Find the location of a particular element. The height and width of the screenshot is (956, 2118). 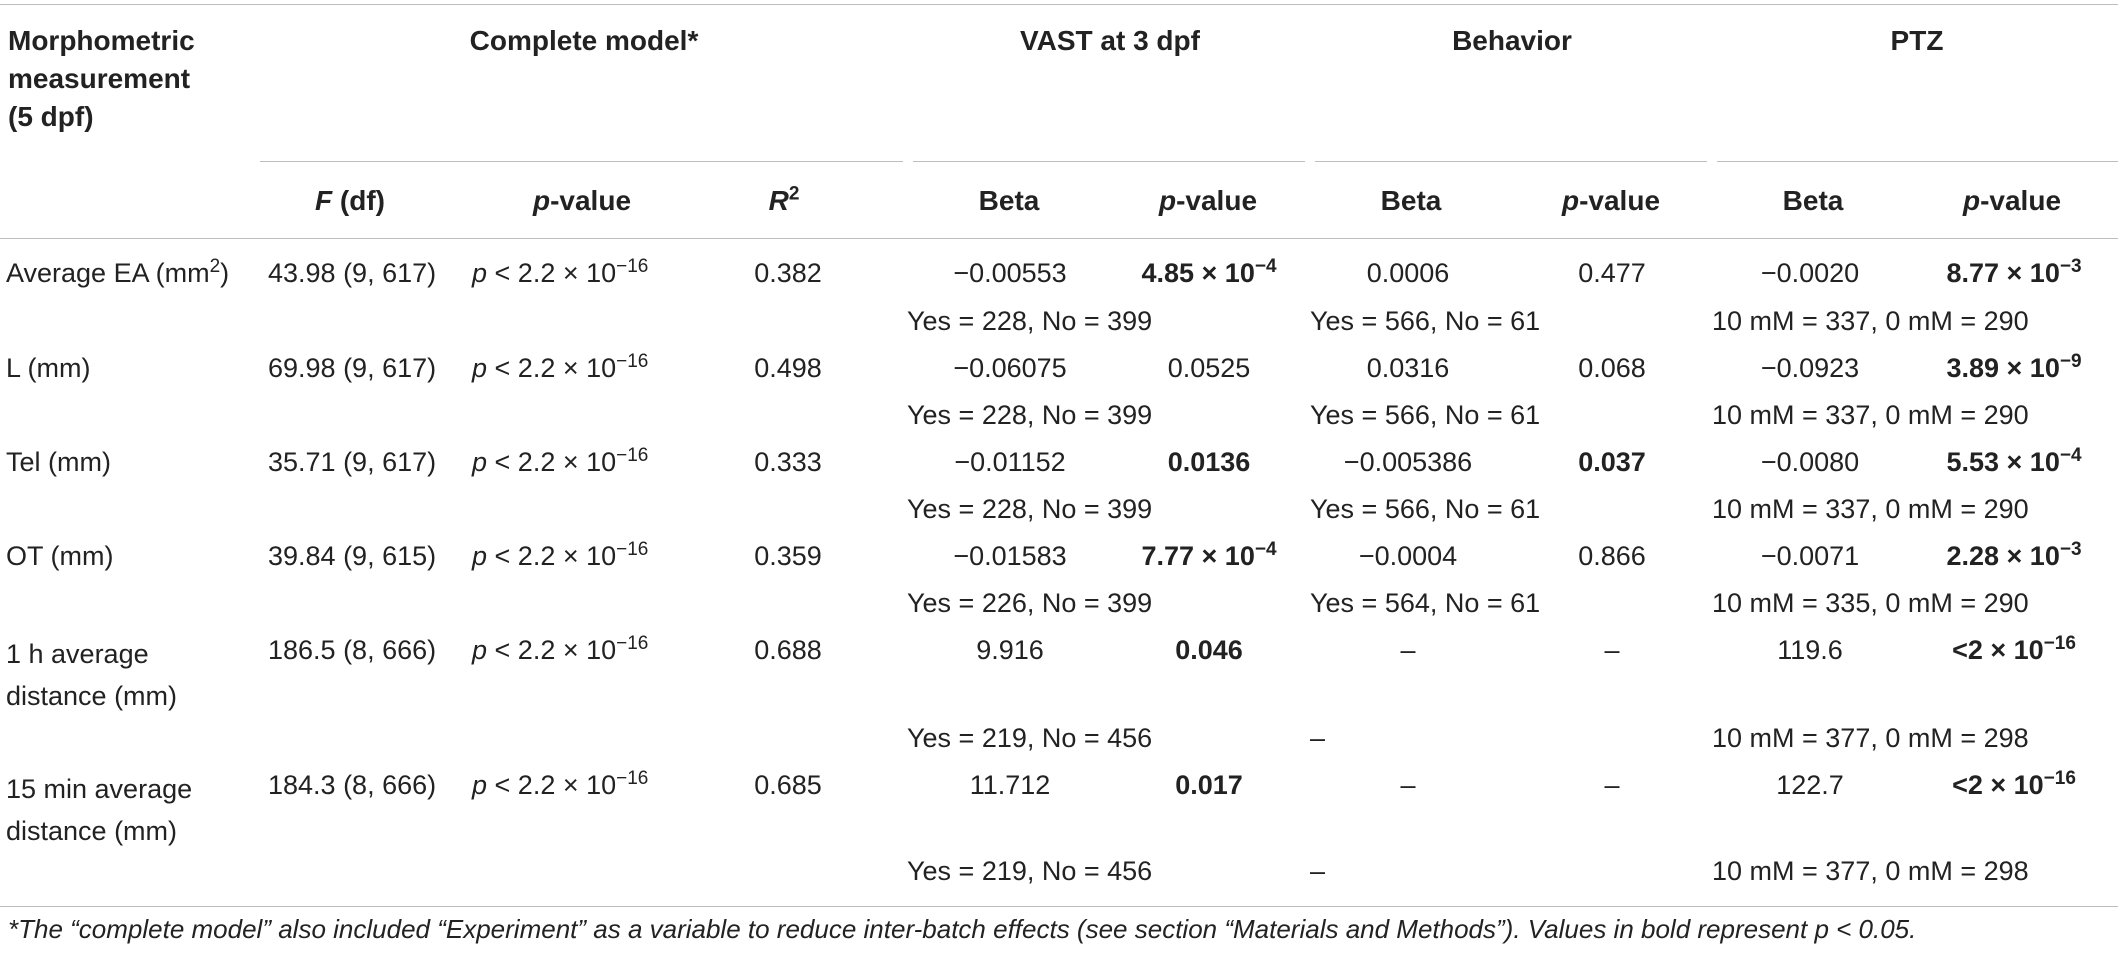

row-0-p-model: p < 2.2 × 10−16 is located at coordinates (560, 272).